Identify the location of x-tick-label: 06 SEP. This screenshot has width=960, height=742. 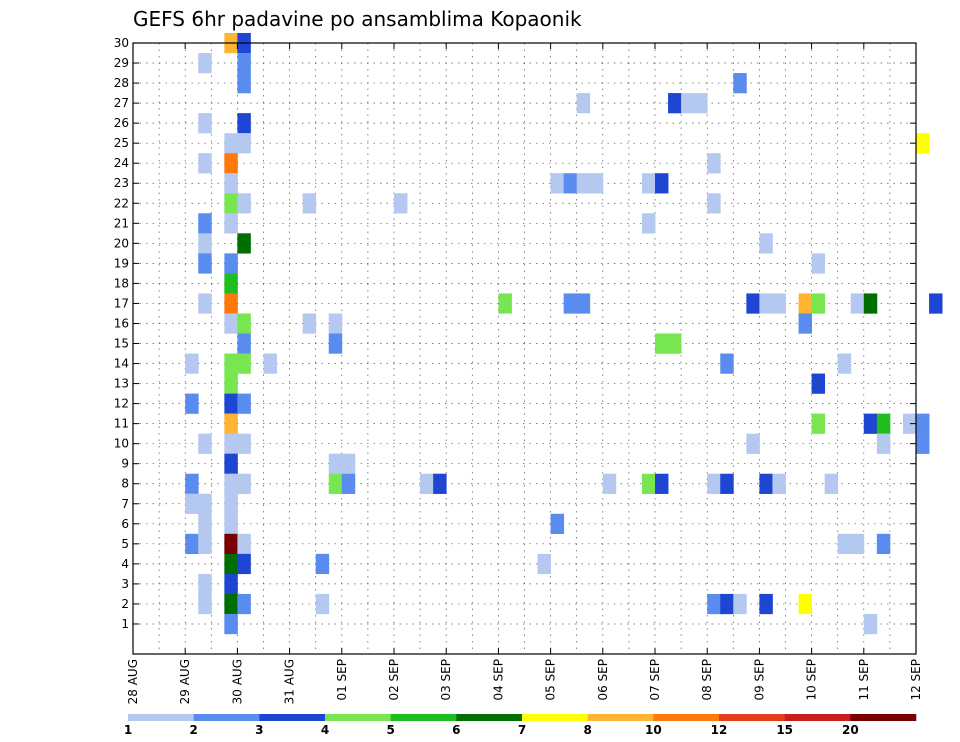
(603, 680).